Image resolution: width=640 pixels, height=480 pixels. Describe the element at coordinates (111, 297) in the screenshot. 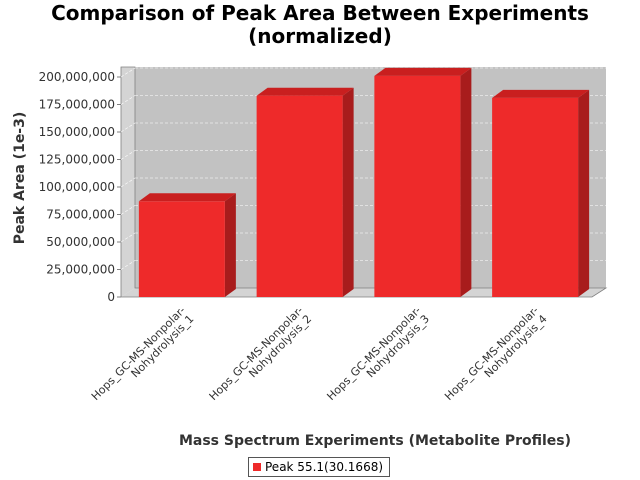

I see `y-tick-label: 0` at that location.